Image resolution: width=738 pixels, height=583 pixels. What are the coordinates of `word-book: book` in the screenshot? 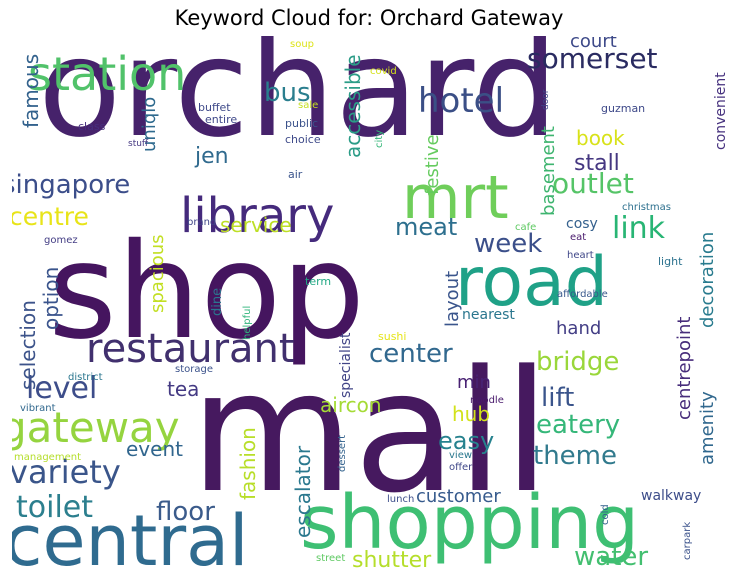 It's located at (600, 138).